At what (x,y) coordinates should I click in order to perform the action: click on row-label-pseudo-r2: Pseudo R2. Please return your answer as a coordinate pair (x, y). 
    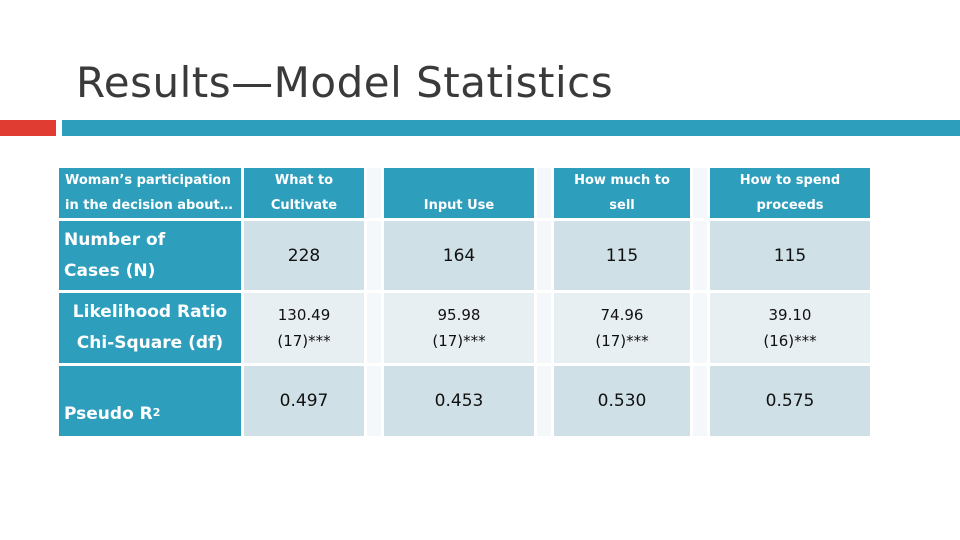
    Looking at the image, I should click on (150, 401).